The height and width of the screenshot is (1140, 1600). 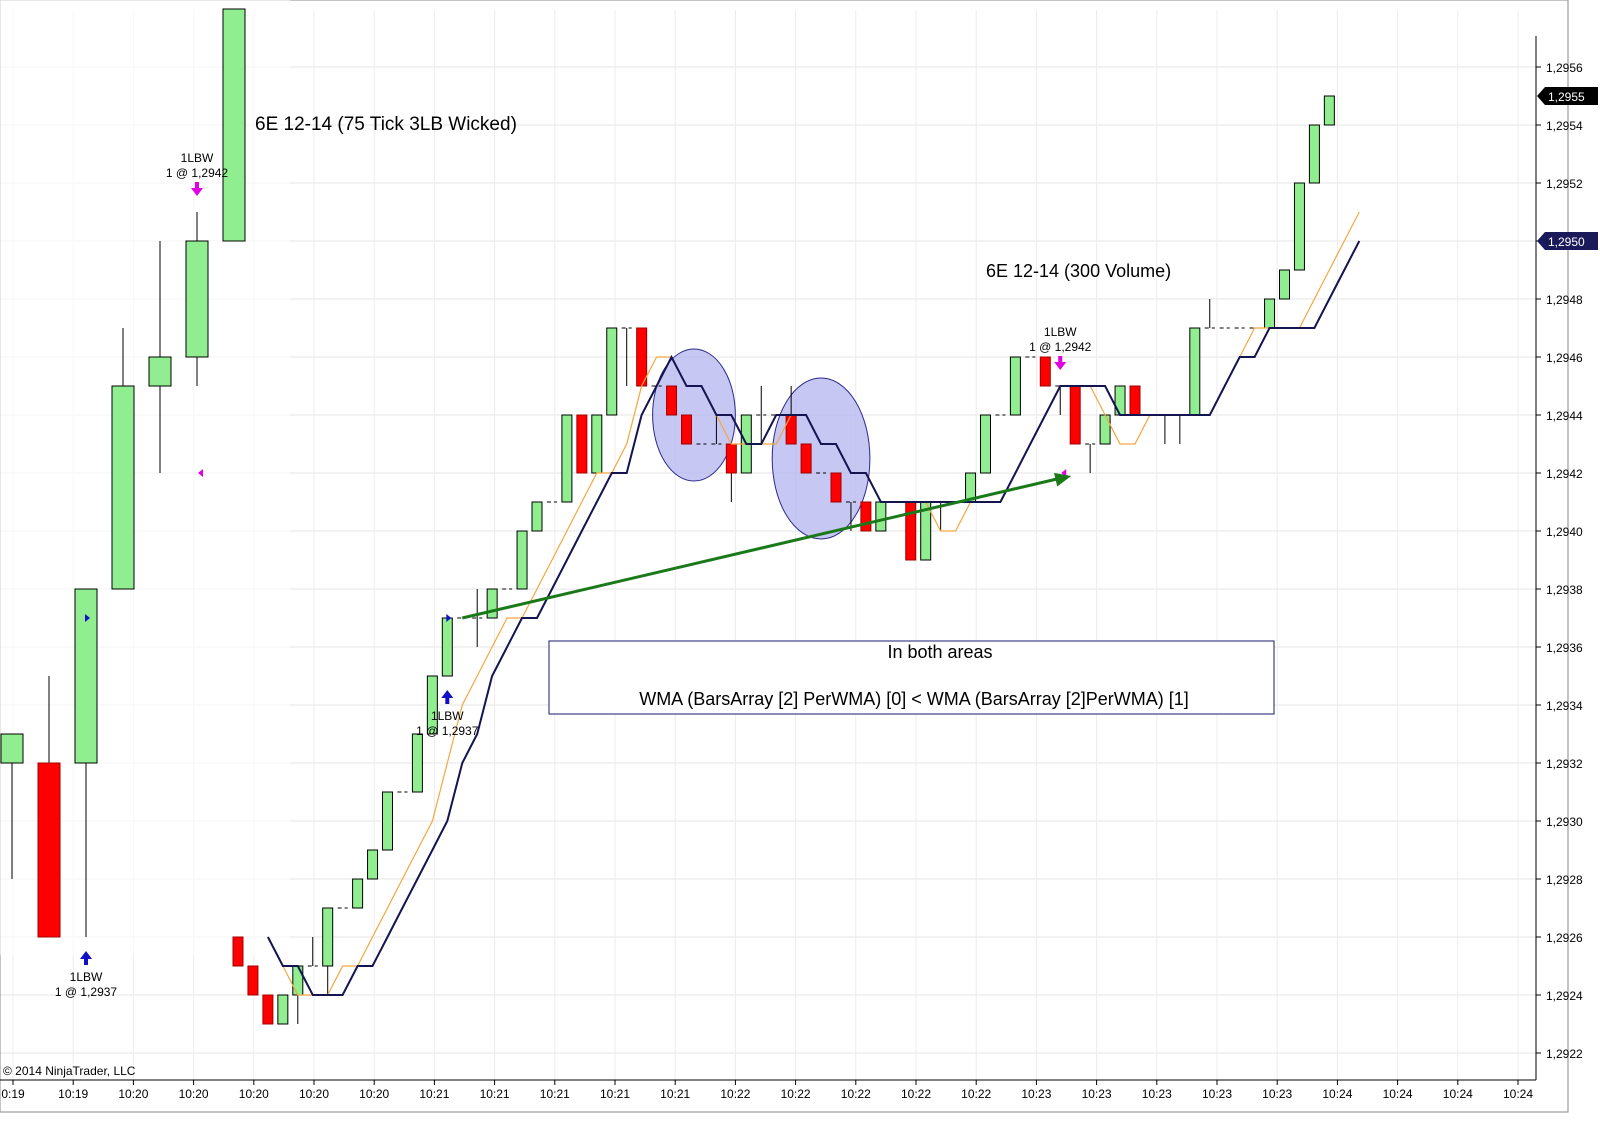 I want to click on y-tick-label: 1,2940, so click(x=1564, y=532).